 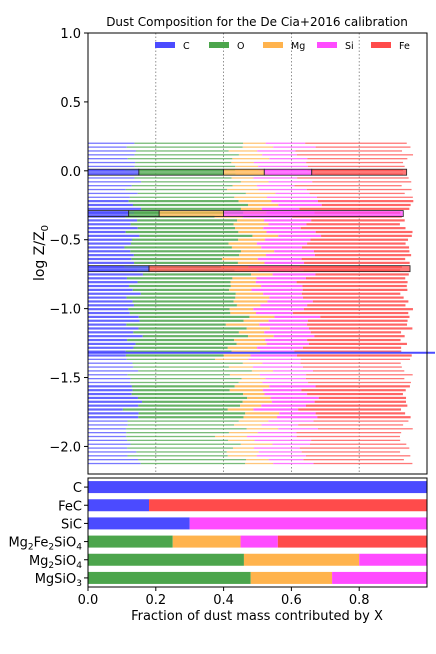 What do you see at coordinates (257, 616) in the screenshot?
I see `x-axis-label: Fraction of dust mass contributed by X` at bounding box center [257, 616].